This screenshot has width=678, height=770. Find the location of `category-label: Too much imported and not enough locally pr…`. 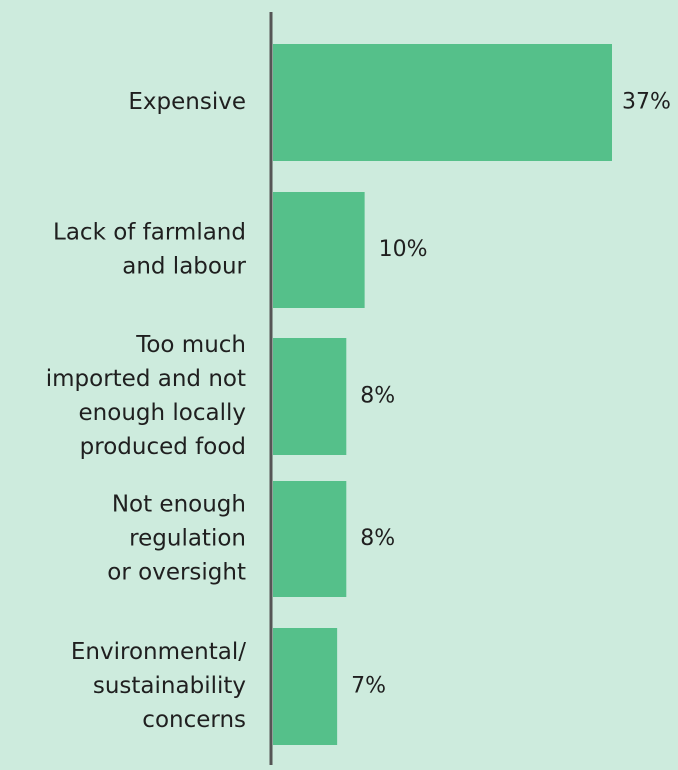

category-label: Too much imported and not enough locally pr… is located at coordinates (146, 396).